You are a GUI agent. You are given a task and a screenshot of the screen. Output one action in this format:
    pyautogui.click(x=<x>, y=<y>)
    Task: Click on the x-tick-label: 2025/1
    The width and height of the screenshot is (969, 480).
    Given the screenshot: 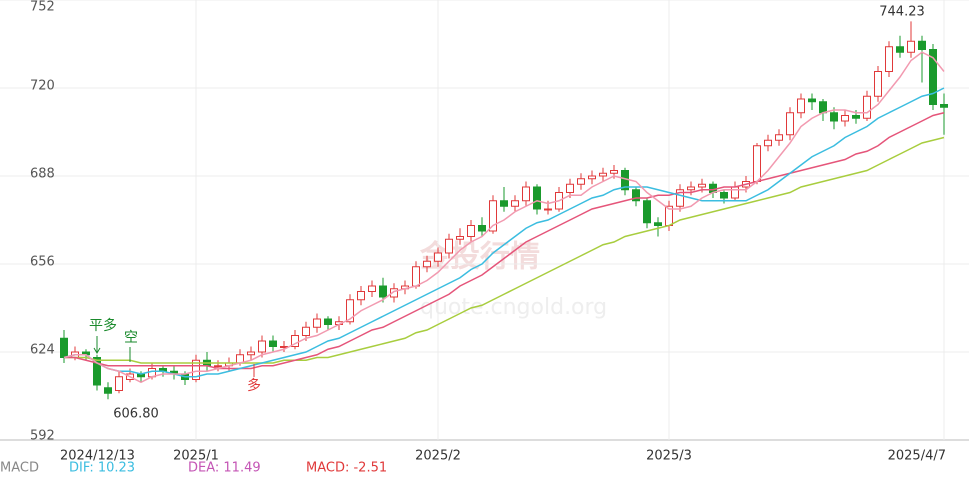 What is the action you would take?
    pyautogui.click(x=196, y=456)
    